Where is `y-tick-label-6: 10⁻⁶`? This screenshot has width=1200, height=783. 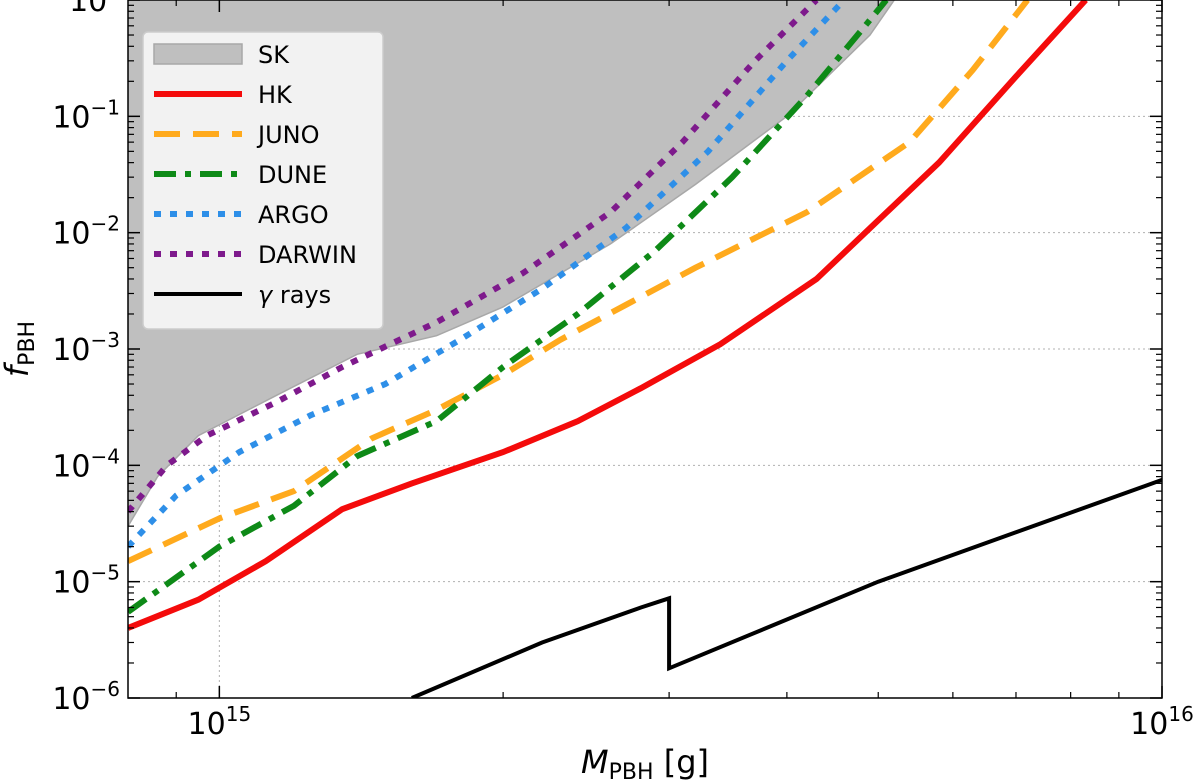 y-tick-label-6: 10⁻⁶ is located at coordinates (86, 697).